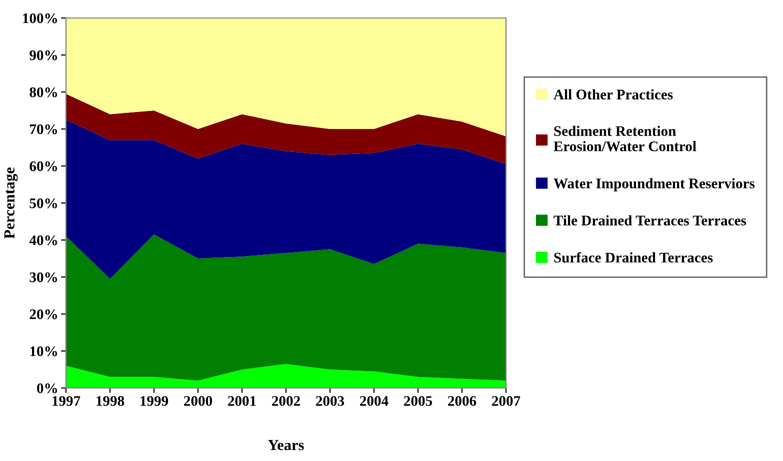 This screenshot has height=461, width=783. I want to click on legend-label: All Other Practices, so click(613, 94).